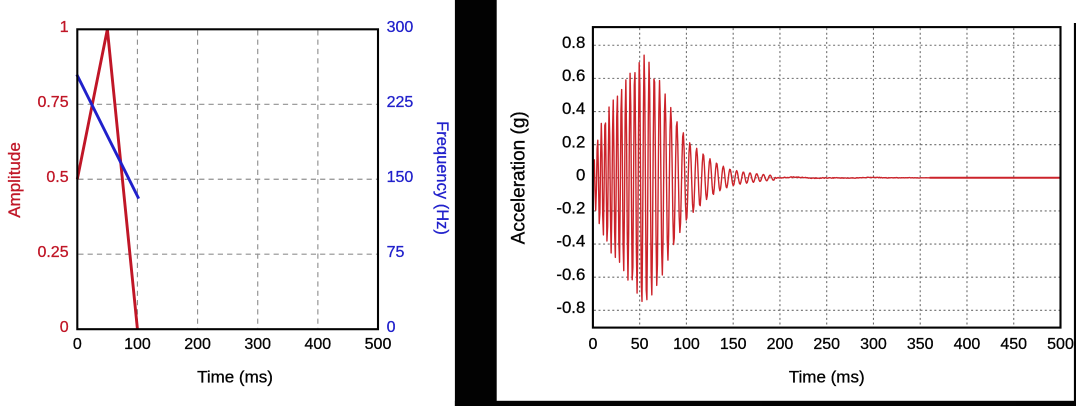  Describe the element at coordinates (573, 75) in the screenshot. I see `svg-text: 0.6` at that location.